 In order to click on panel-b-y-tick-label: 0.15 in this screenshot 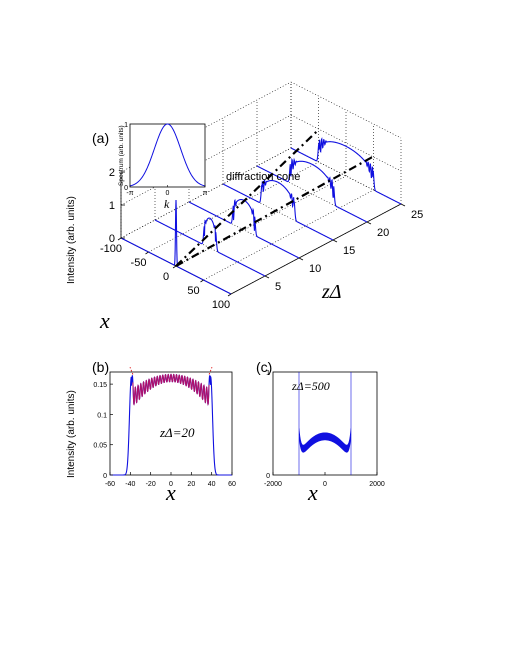, I will do `click(100, 385)`.